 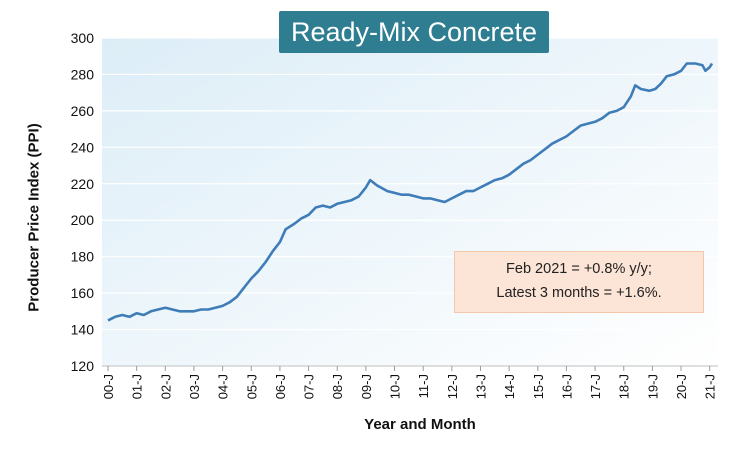 I want to click on x-tick-label: 20-J, so click(x=681, y=386).